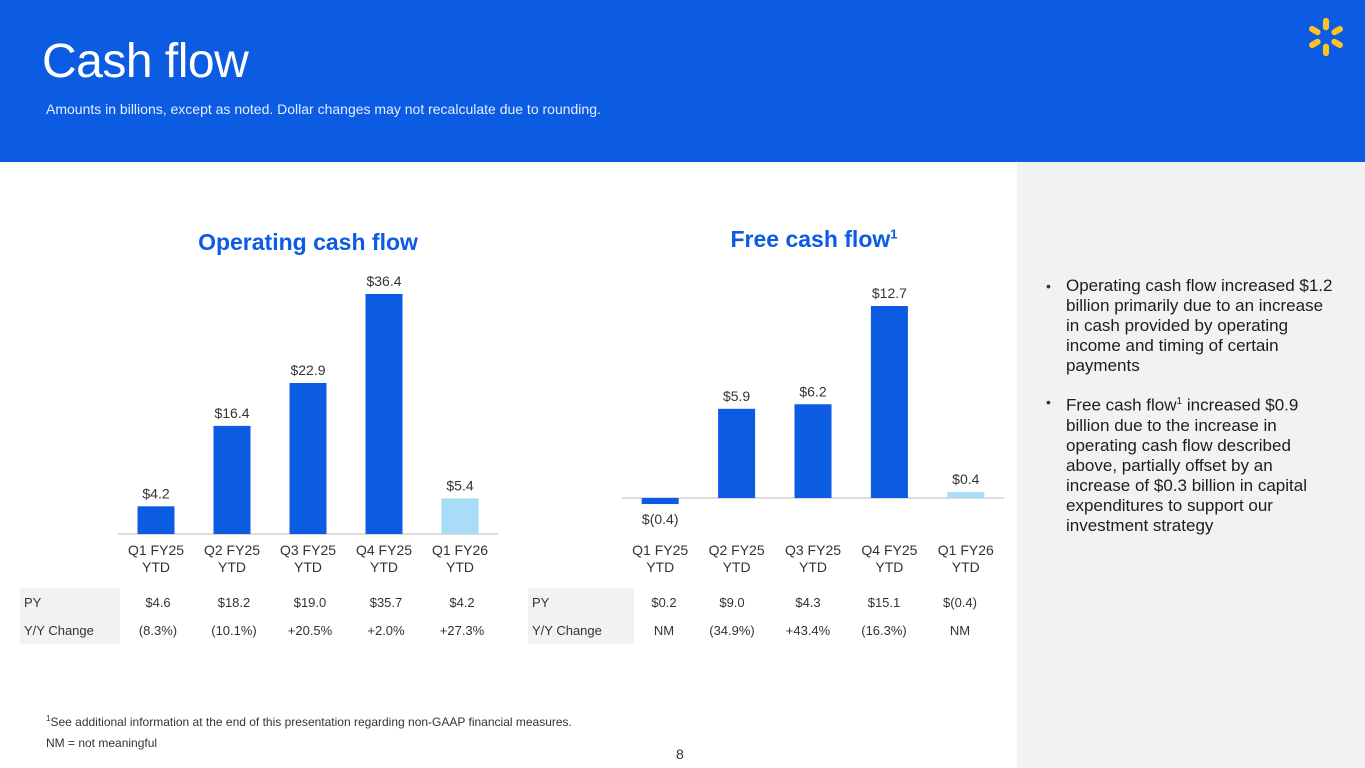 The height and width of the screenshot is (768, 1365). What do you see at coordinates (884, 602) in the screenshot?
I see `table-cell: $15.1` at bounding box center [884, 602].